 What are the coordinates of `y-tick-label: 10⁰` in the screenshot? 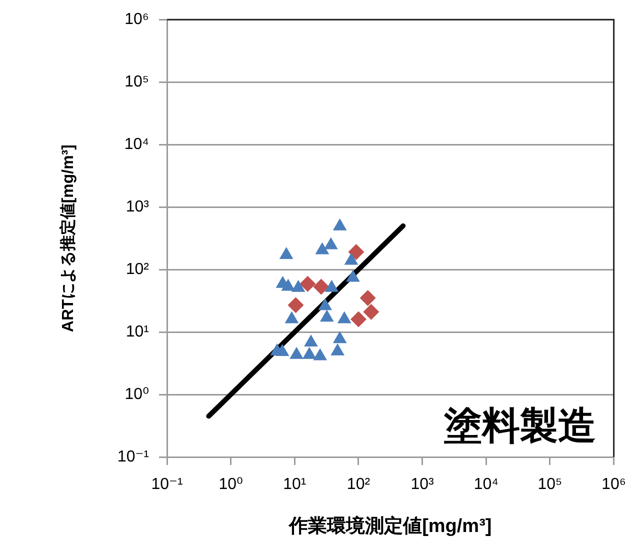 It's located at (136, 394).